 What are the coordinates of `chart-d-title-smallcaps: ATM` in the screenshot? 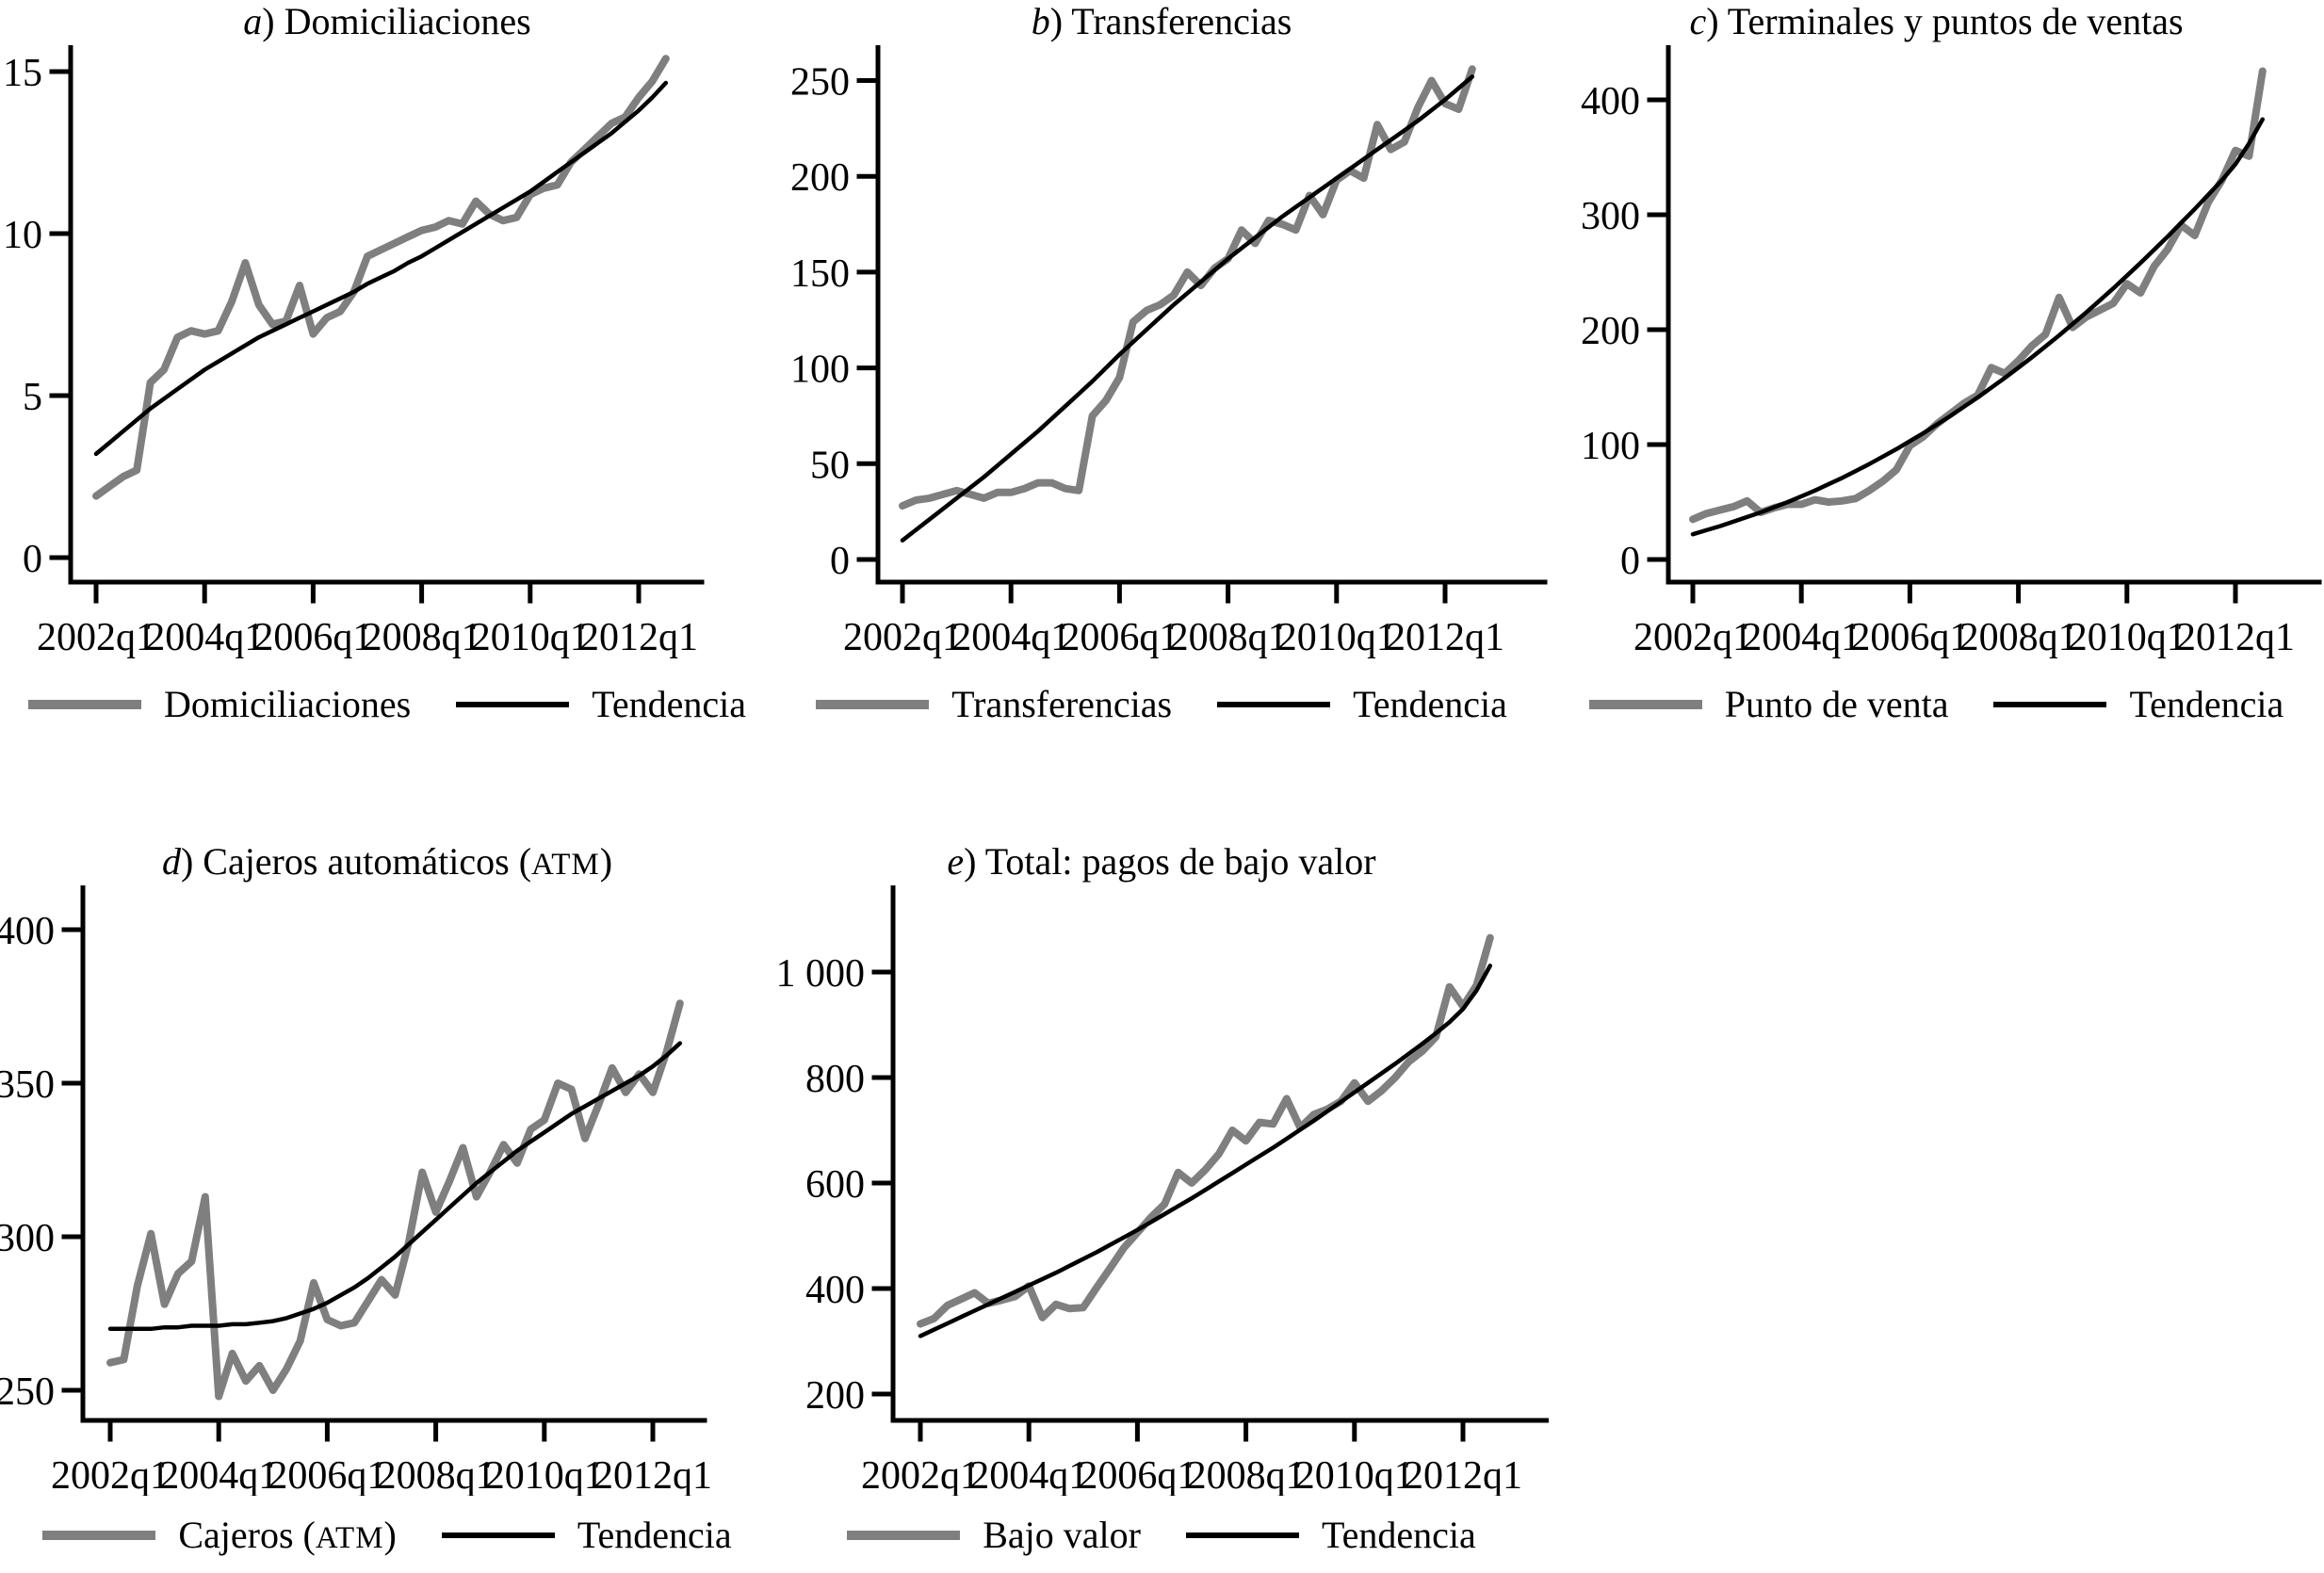 It's located at (565, 865).